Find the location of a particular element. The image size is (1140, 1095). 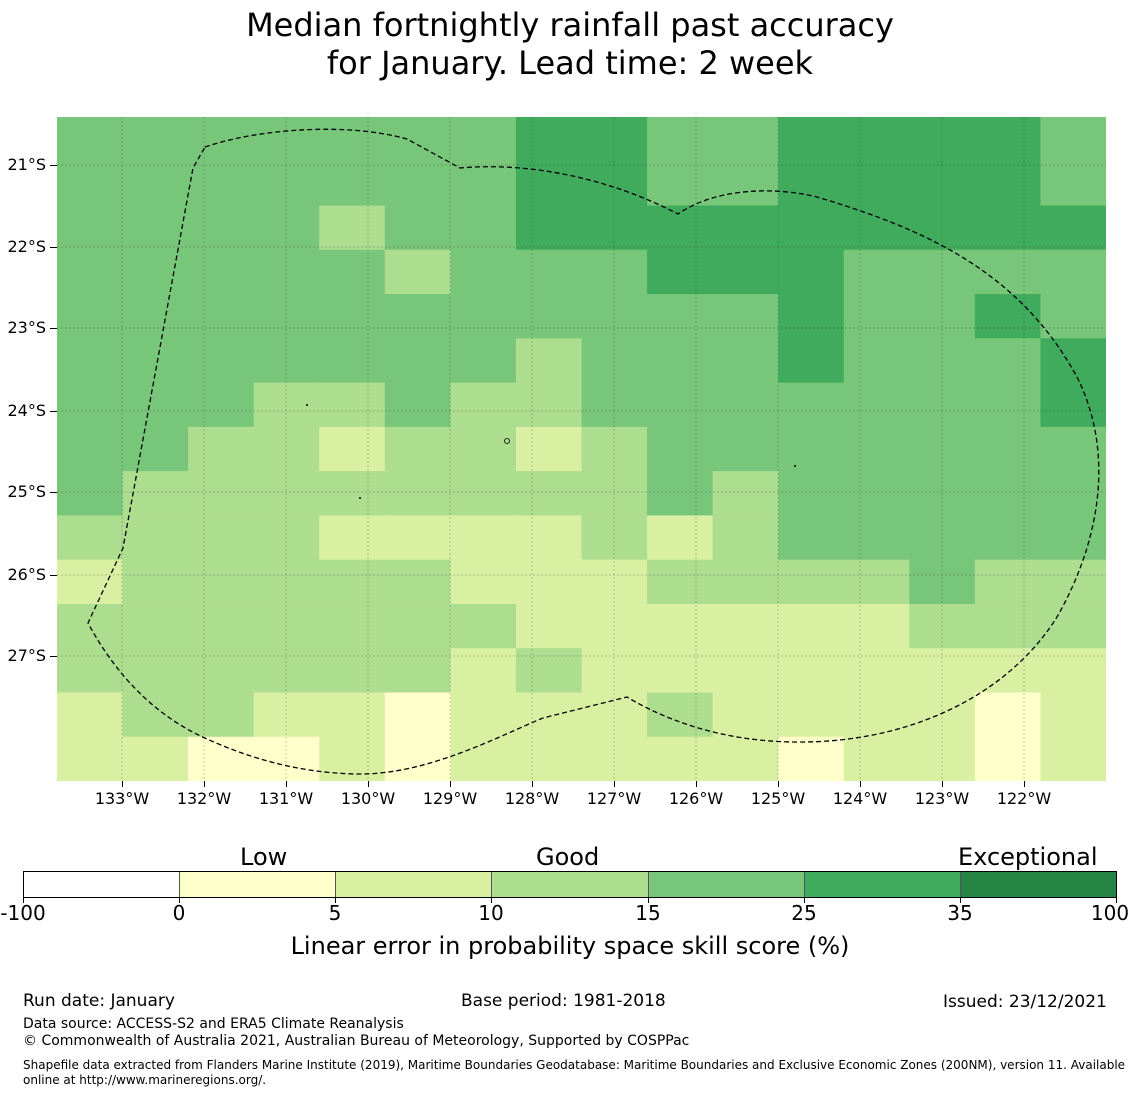

colorbar-tick-label: 100 is located at coordinates (1110, 913).